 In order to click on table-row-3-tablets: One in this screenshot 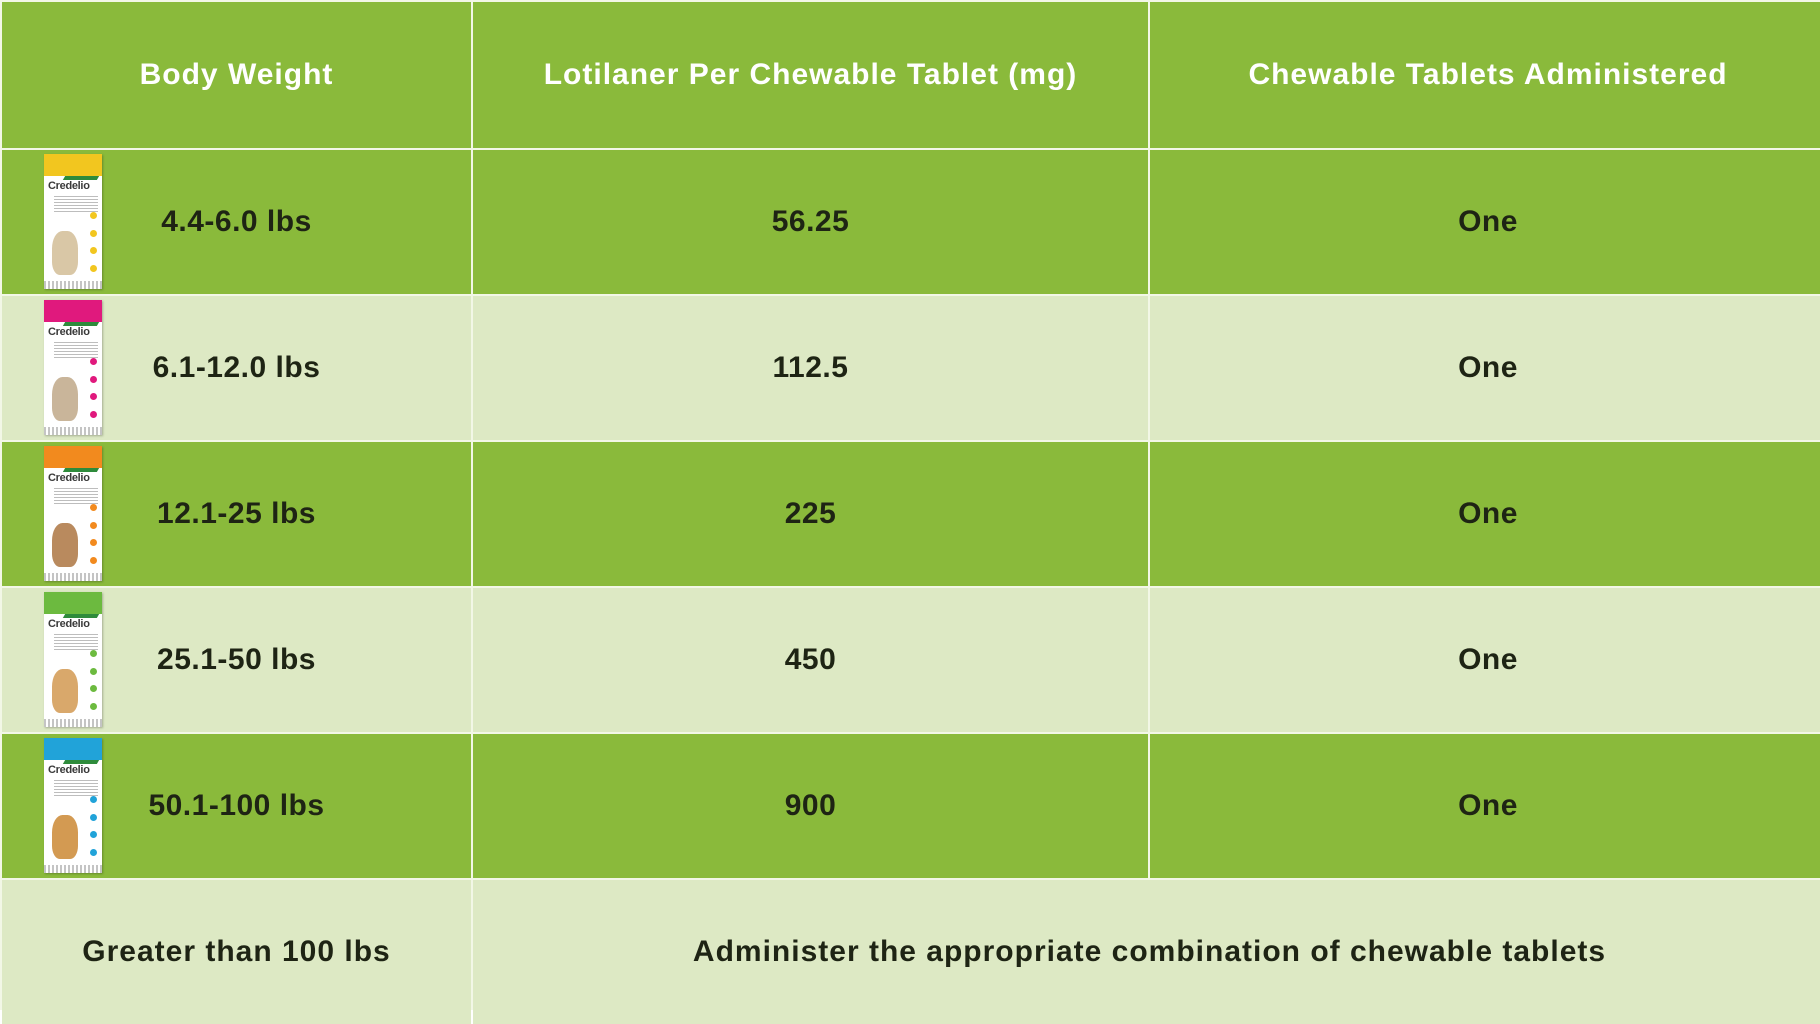, I will do `click(1485, 660)`.